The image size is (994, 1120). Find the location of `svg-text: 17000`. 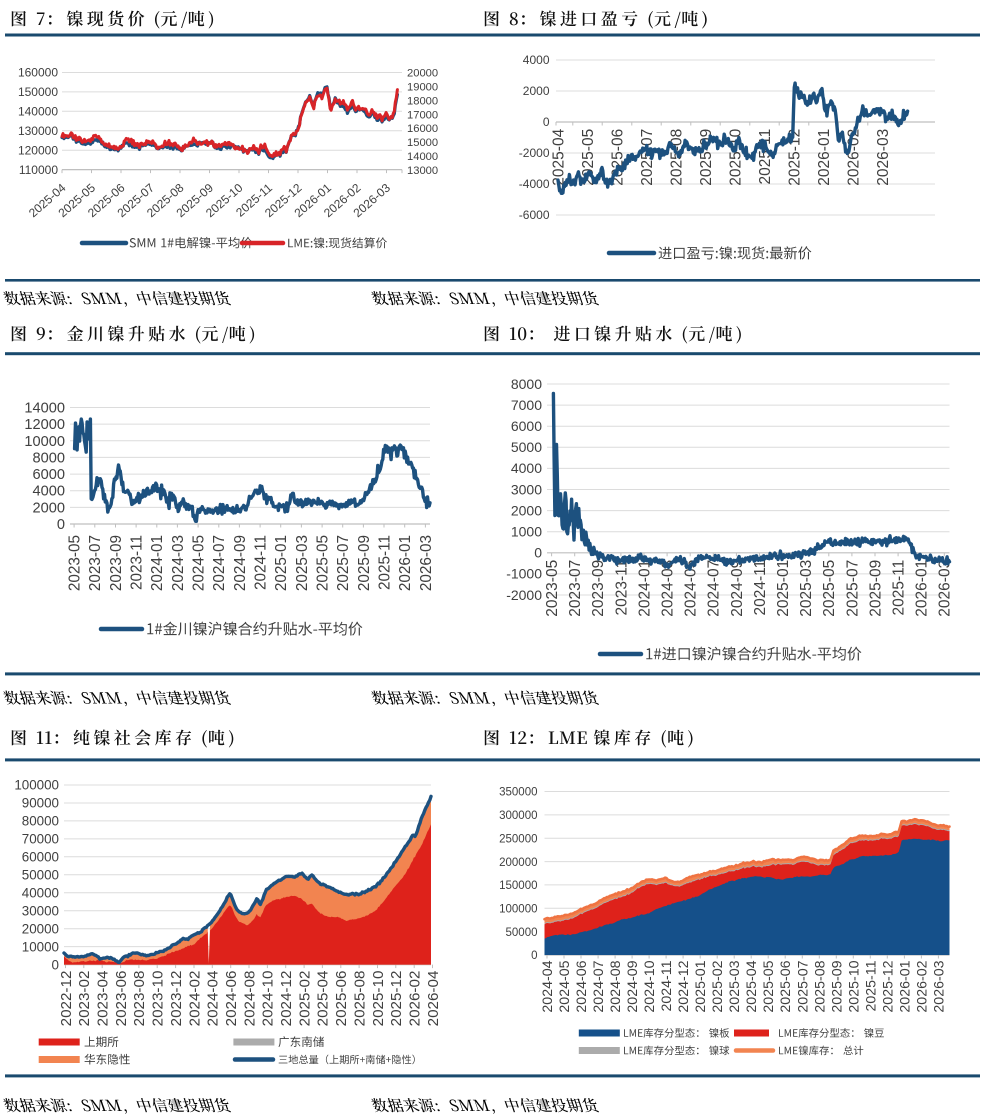

svg-text: 17000 is located at coordinates (422, 115).